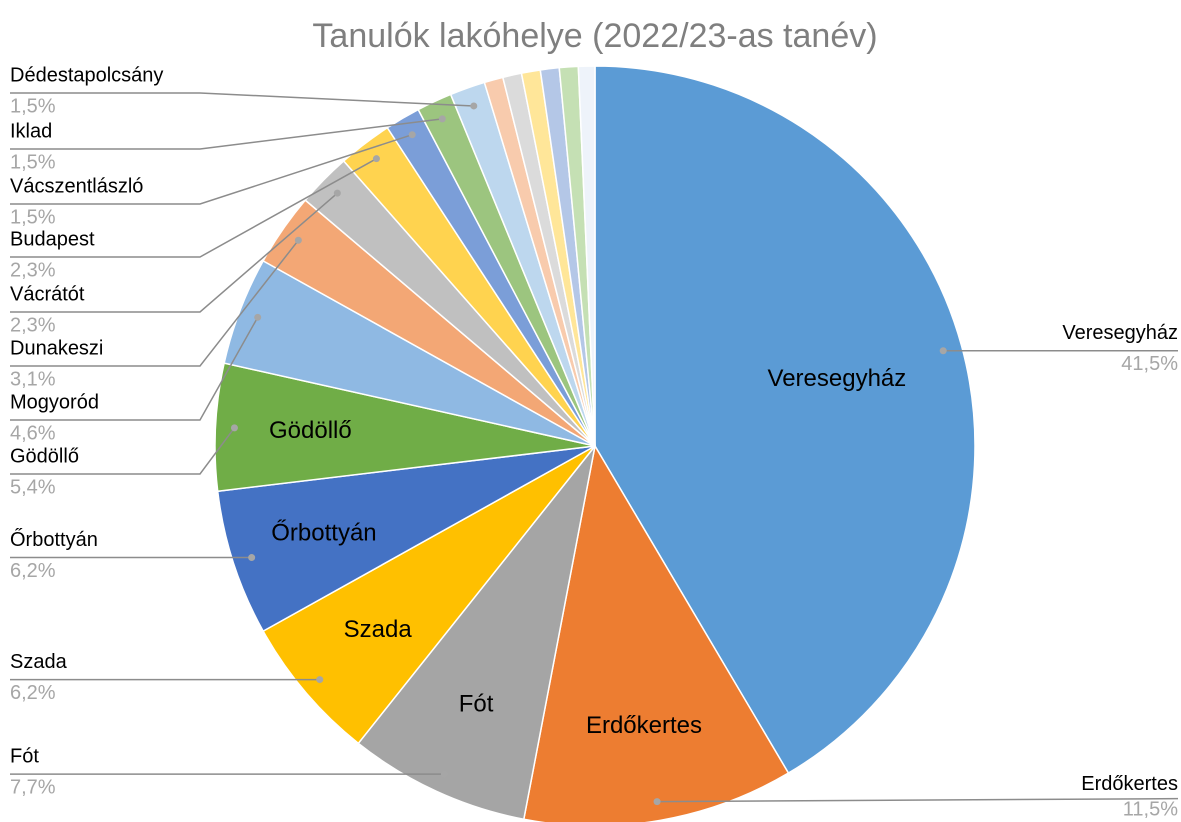 This screenshot has width=1181, height=822. Describe the element at coordinates (86, 75) in the screenshot. I see `category-label: Dédestapolcsány` at that location.